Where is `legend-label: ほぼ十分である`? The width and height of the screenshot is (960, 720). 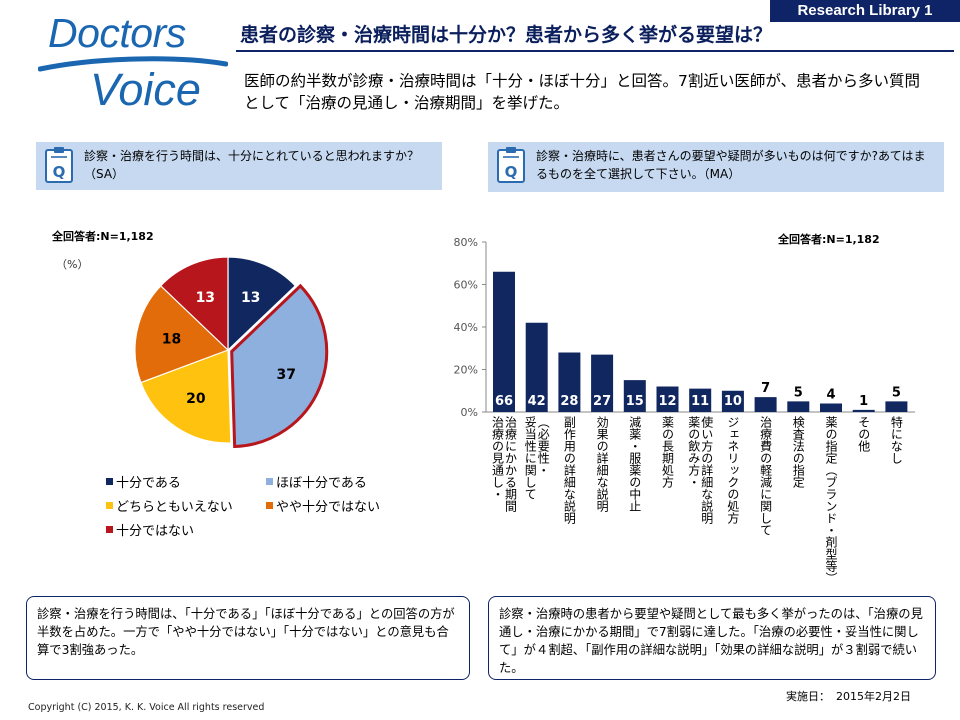 legend-label: ほぼ十分である is located at coordinates (321, 483).